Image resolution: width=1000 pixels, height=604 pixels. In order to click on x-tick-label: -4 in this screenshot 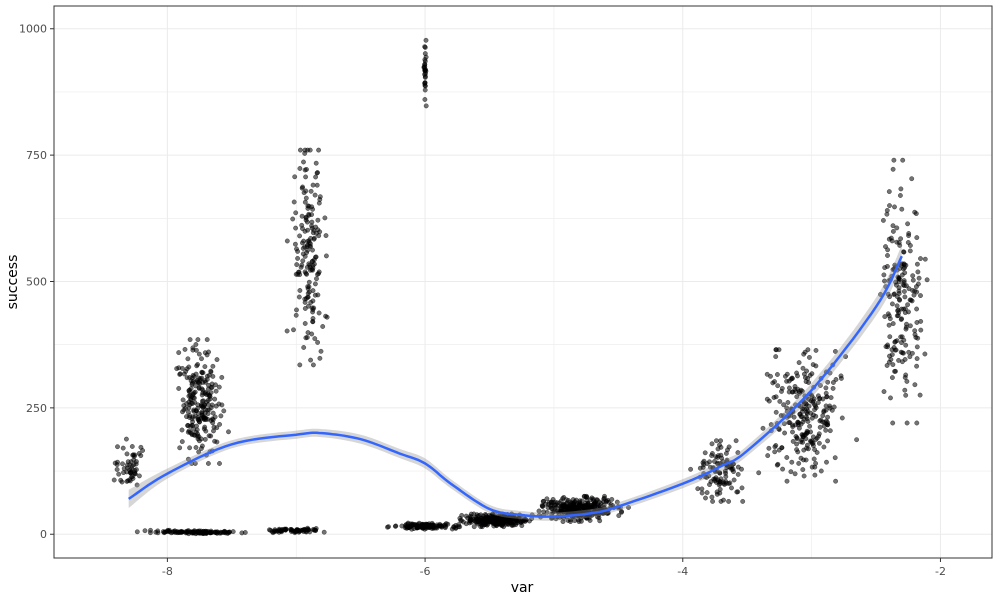, I will do `click(682, 571)`.